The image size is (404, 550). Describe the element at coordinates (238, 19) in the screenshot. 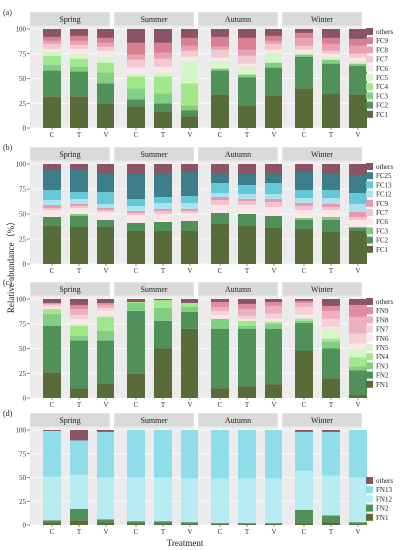

I see `facet-strip-label: Autumn` at that location.